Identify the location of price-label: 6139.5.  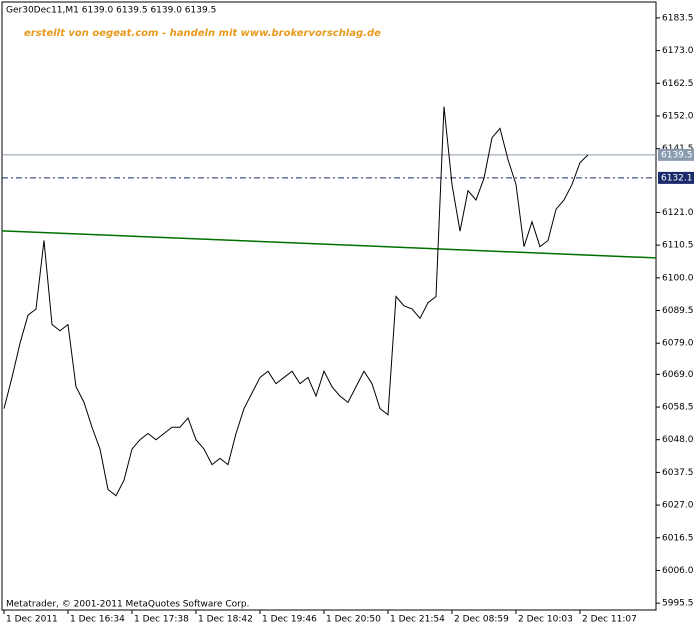
(677, 155).